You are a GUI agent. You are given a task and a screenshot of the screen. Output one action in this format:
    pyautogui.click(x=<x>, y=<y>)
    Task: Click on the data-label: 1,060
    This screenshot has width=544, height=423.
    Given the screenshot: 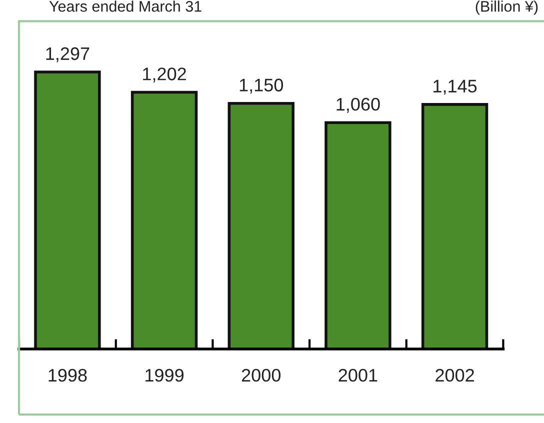 What is the action you would take?
    pyautogui.click(x=358, y=105)
    